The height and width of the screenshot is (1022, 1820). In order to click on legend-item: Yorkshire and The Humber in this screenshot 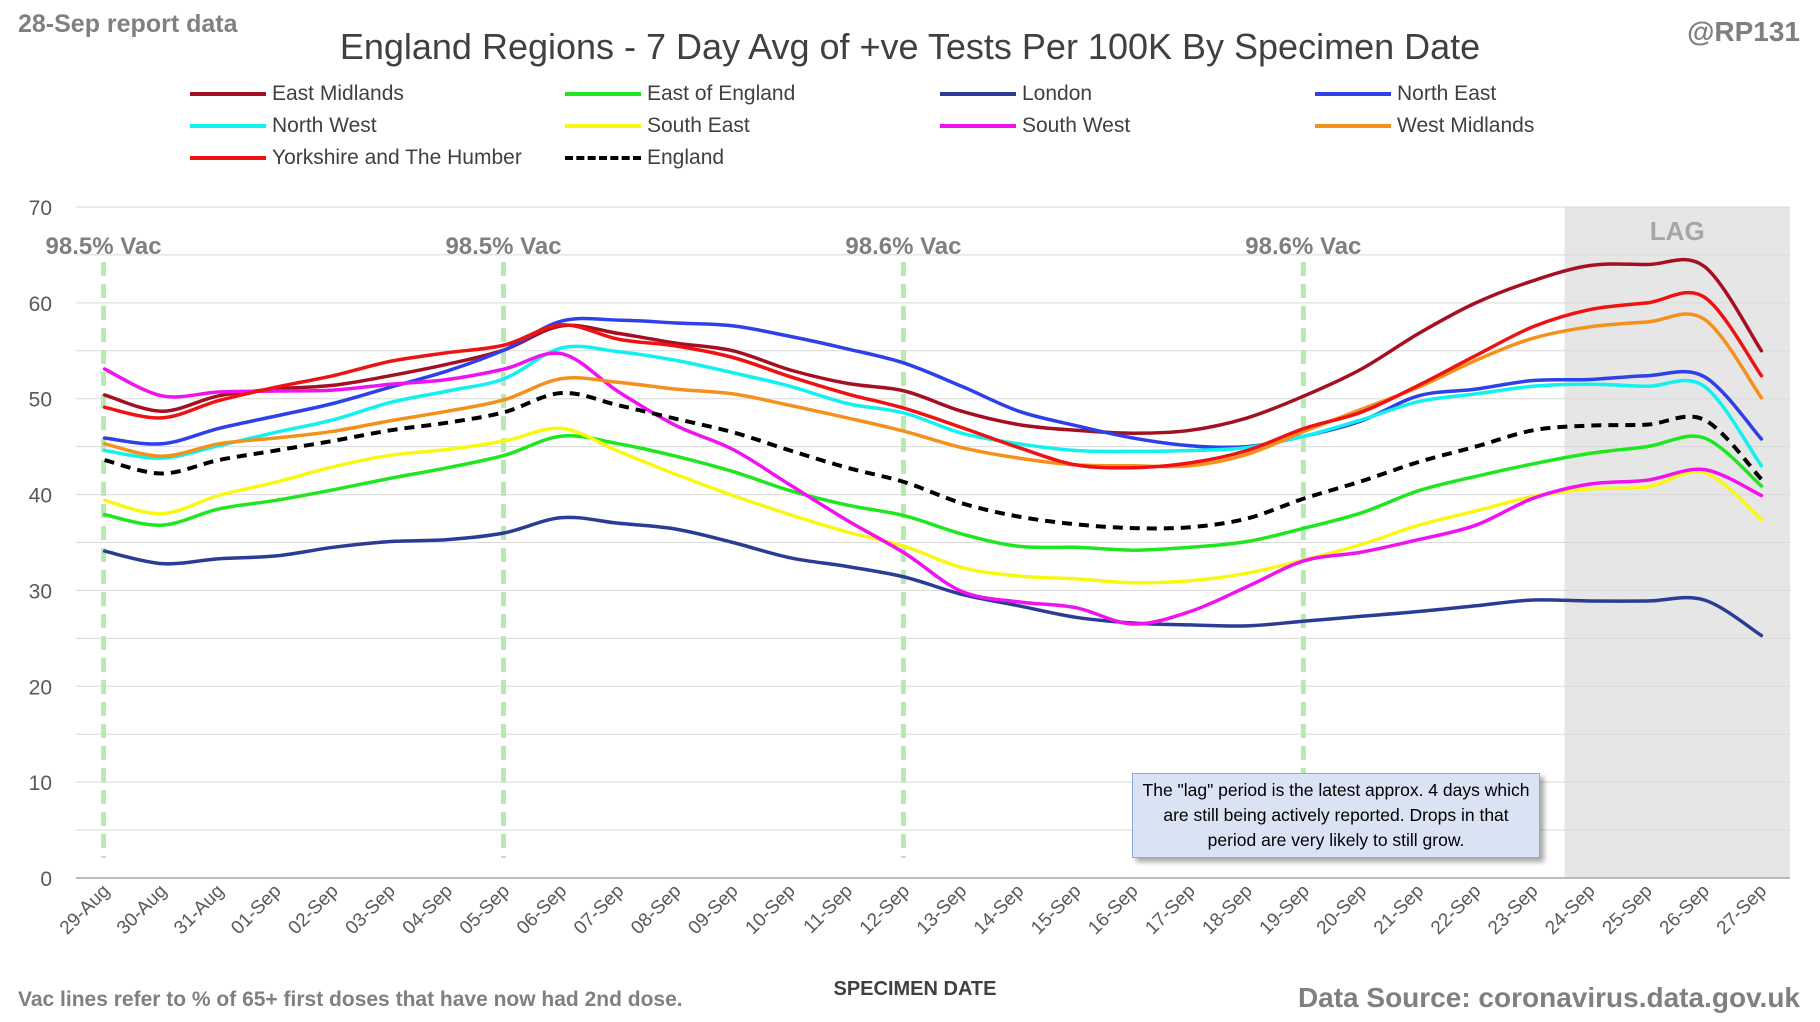, I will do `click(356, 158)`.